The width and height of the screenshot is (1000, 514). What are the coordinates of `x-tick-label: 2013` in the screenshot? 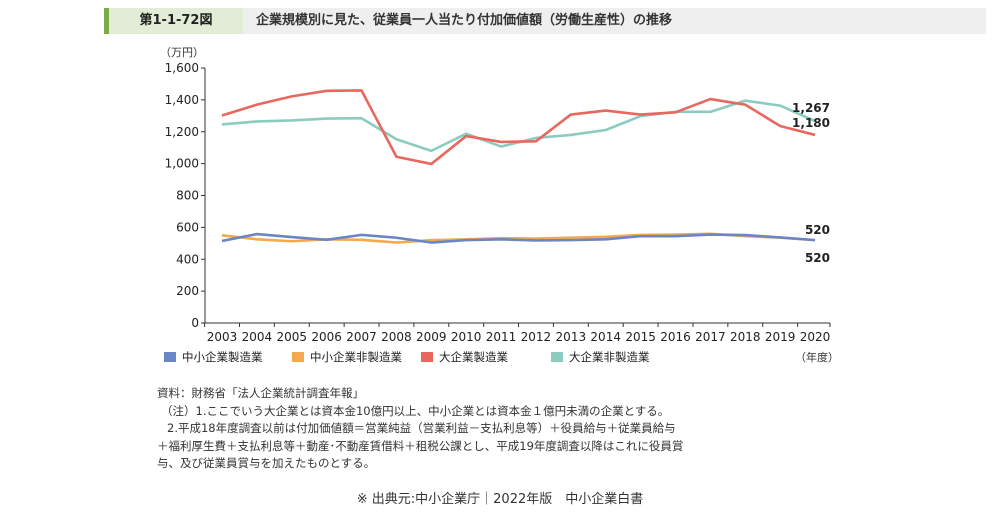 It's located at (571, 337).